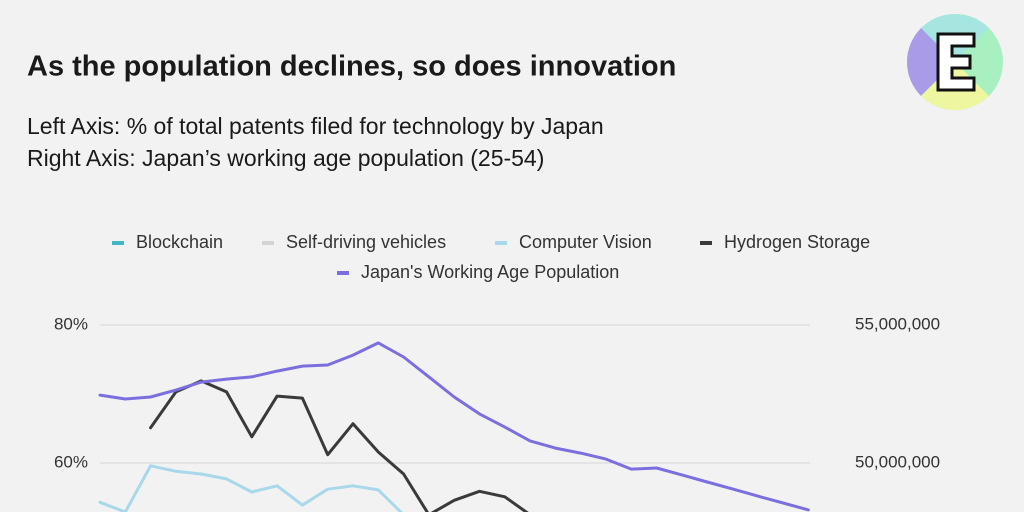 Image resolution: width=1024 pixels, height=512 pixels. Describe the element at coordinates (490, 272) in the screenshot. I see `legend-label: Japan's Working Age Population` at that location.